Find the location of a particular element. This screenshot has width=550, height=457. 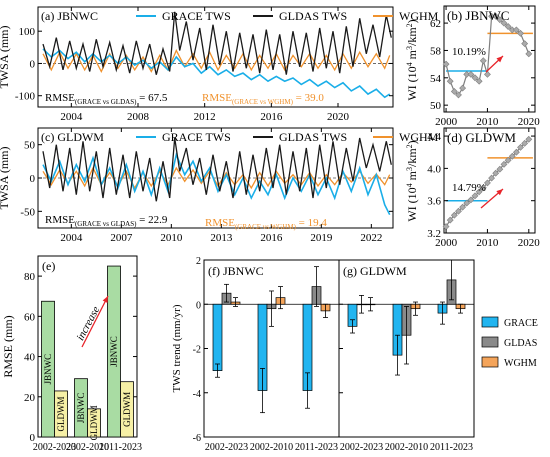

panel-d-ytick-label: 4.4 is located at coordinates (434, 137).